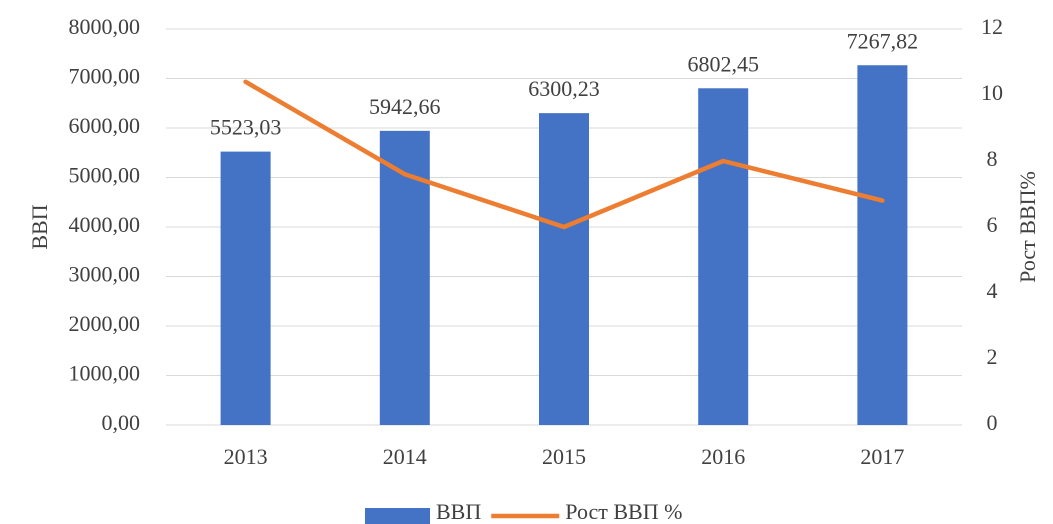  What do you see at coordinates (623, 511) in the screenshot?
I see `legend-label: Рост ВВП %` at bounding box center [623, 511].